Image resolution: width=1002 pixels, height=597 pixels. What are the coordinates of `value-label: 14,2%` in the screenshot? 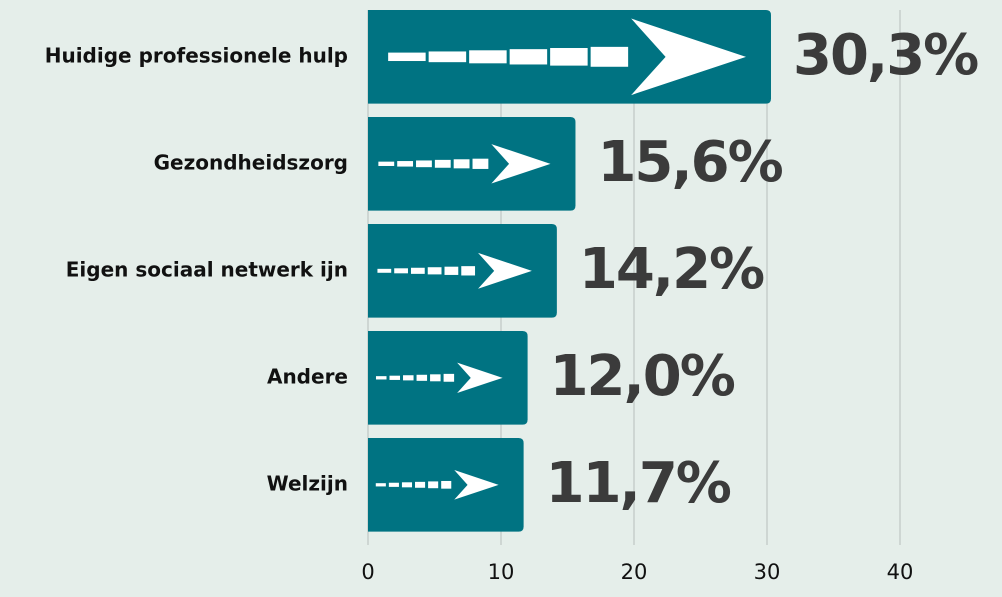 It's located at (671, 269).